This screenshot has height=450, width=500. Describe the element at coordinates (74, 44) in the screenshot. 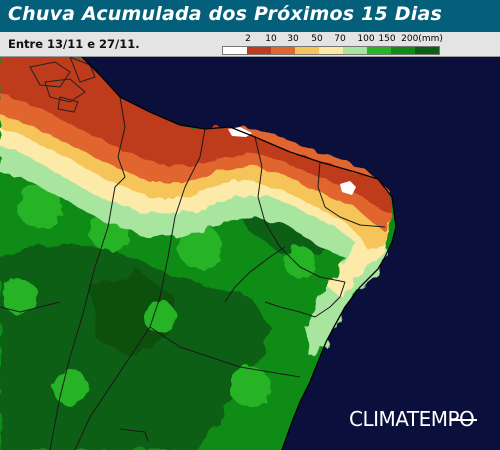

I see `period-label: Entre 13/11 e 27/11.` at that location.